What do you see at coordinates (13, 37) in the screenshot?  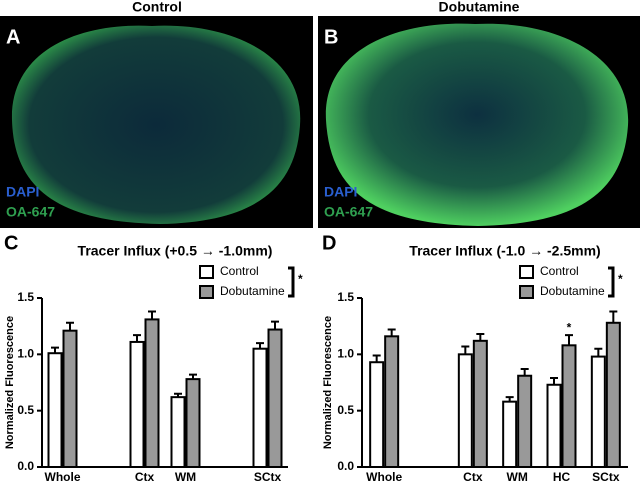 I see `panel-letter: A` at bounding box center [13, 37].